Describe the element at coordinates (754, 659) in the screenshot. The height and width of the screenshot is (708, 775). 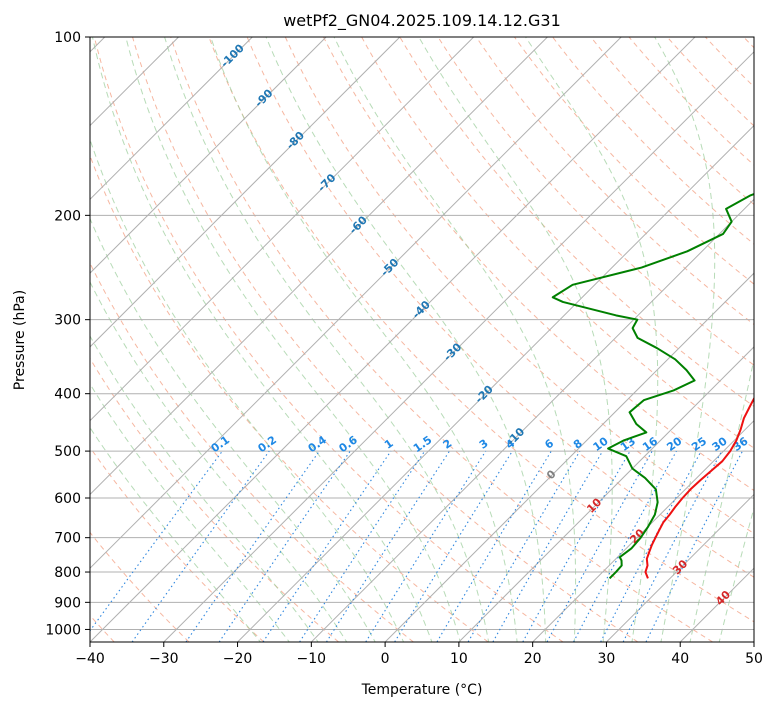
I see `x-tick-label: 50` at that location.